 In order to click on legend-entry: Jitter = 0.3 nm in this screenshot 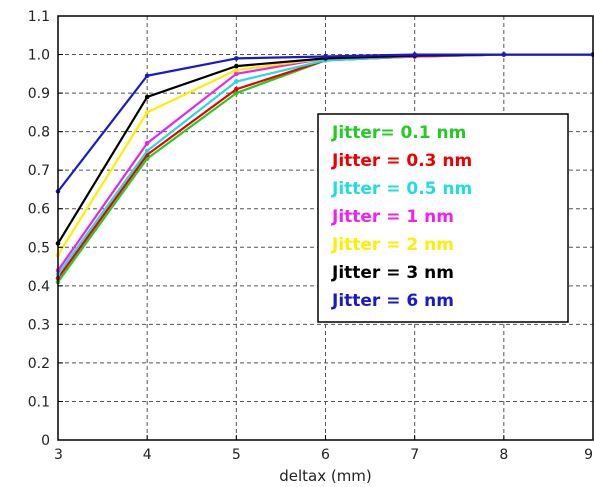, I will do `click(401, 161)`.